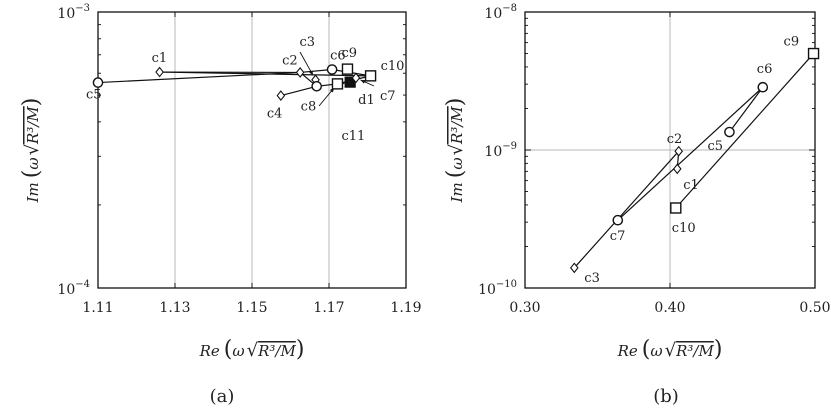 This screenshot has width=831, height=410. I want to click on x-tick-label: 1.15, so click(251, 308).